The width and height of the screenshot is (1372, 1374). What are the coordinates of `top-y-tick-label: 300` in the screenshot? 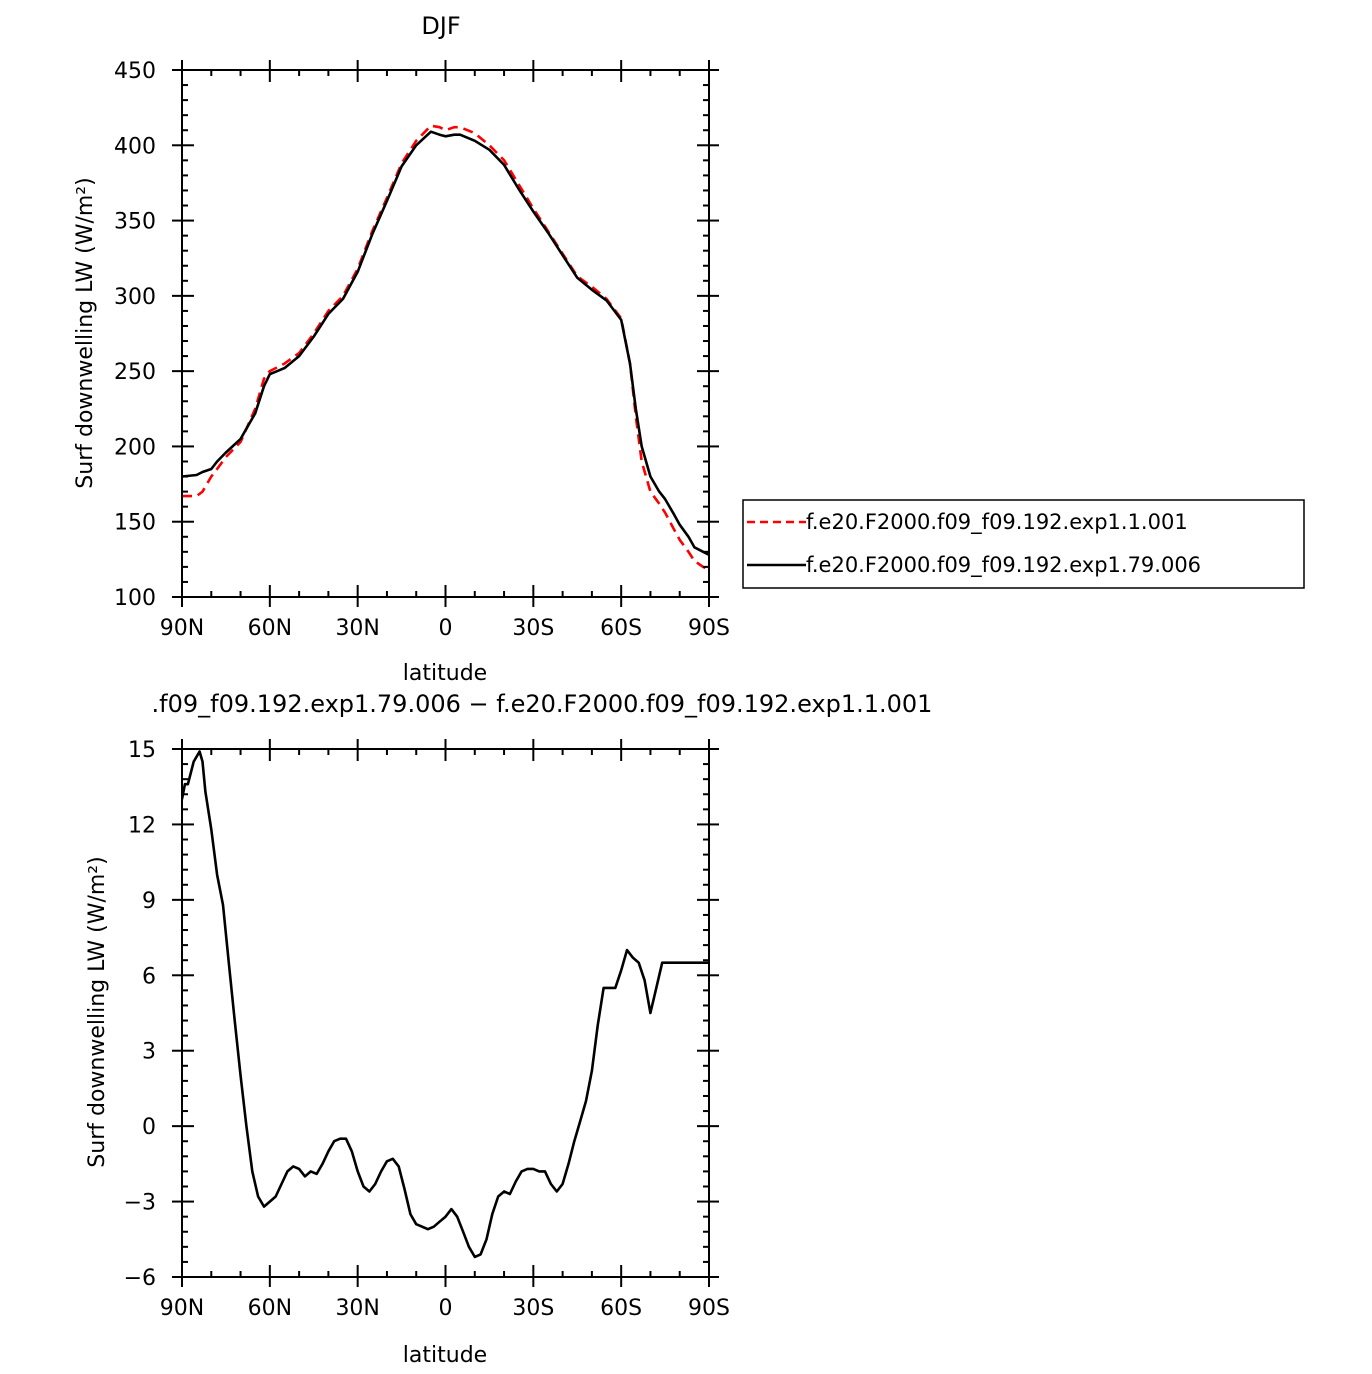 It's located at (135, 297).